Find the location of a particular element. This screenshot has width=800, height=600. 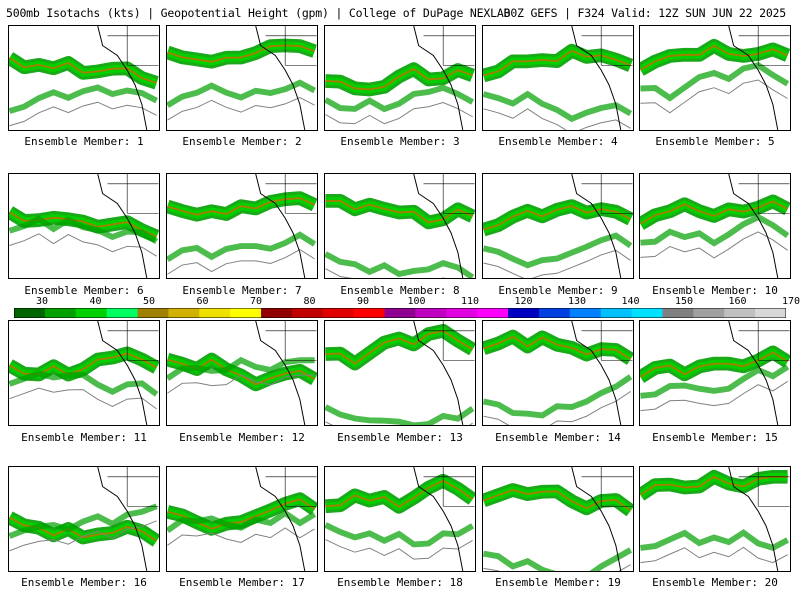

scale-label: 130 is located at coordinates (577, 301).